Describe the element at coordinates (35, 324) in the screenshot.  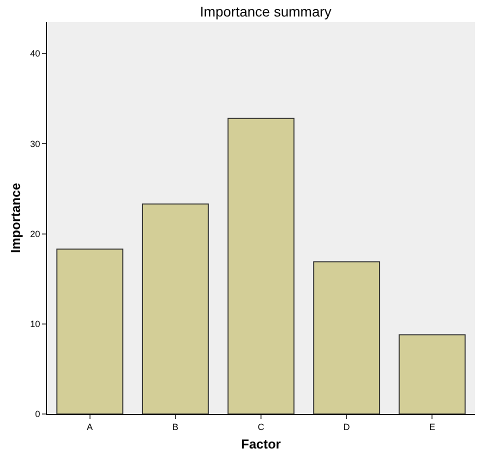
I see `y-tick-label: 10` at that location.